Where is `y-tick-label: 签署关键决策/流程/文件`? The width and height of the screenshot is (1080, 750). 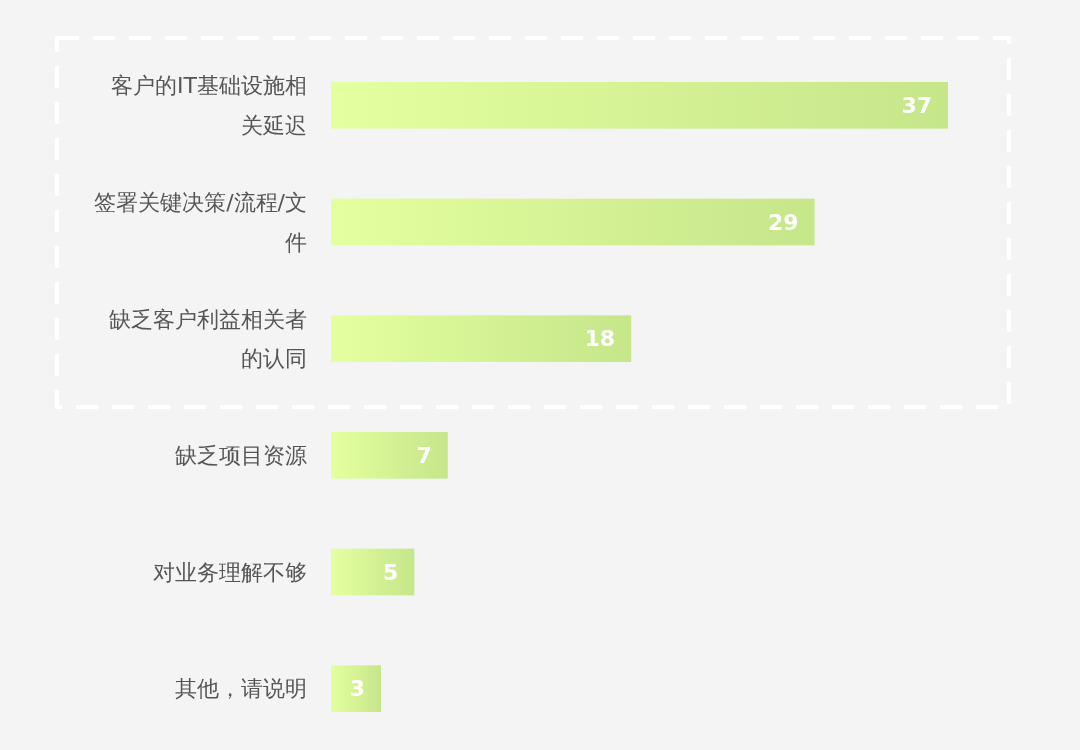
y-tick-label: 签署关键决策/流程/文件 is located at coordinates (200, 222).